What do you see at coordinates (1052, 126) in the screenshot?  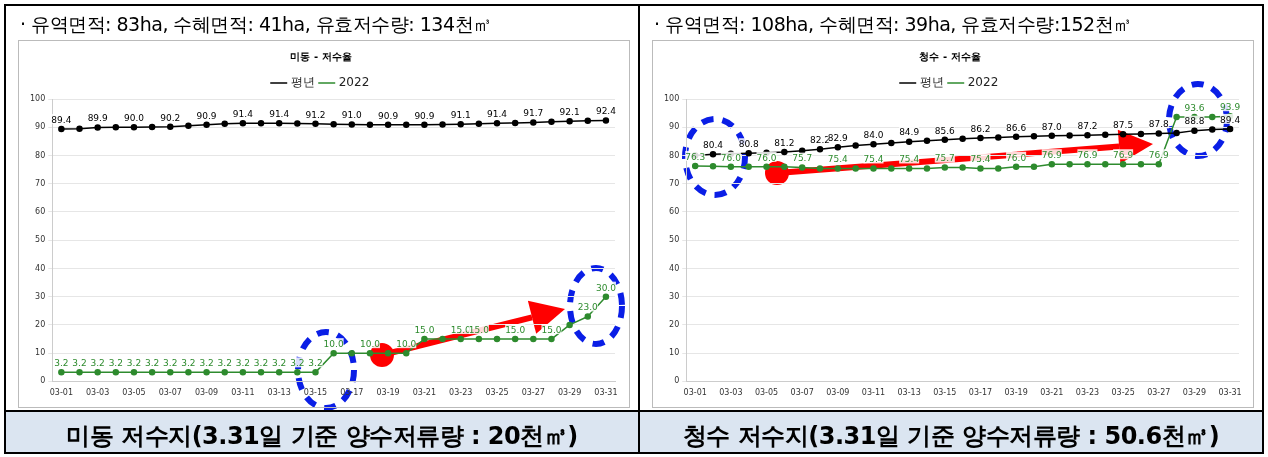 I see `data-label: 87.0` at bounding box center [1052, 126].